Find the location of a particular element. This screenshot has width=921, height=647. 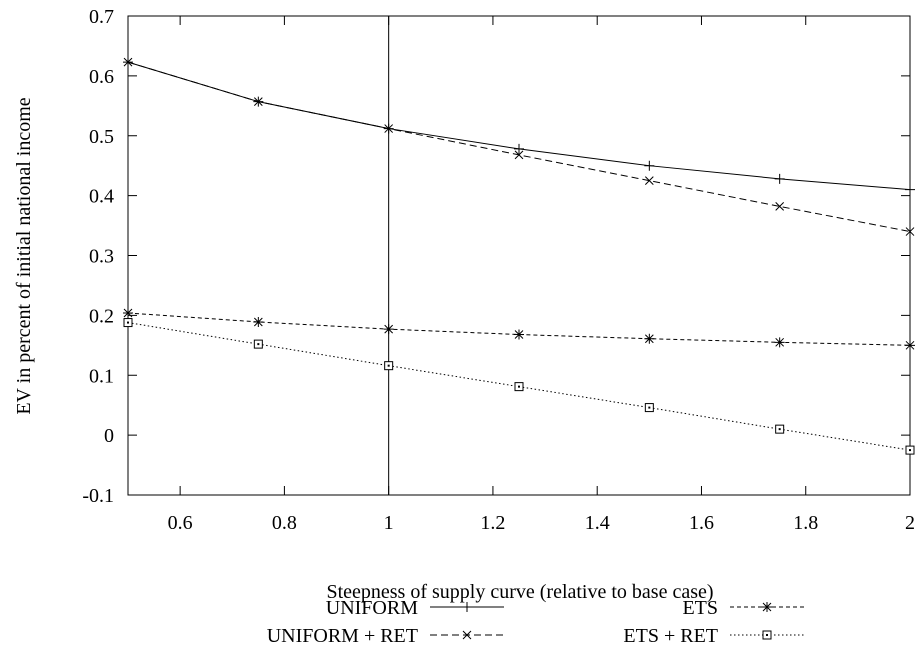

legend-label-0: UNIFORM is located at coordinates (372, 608).